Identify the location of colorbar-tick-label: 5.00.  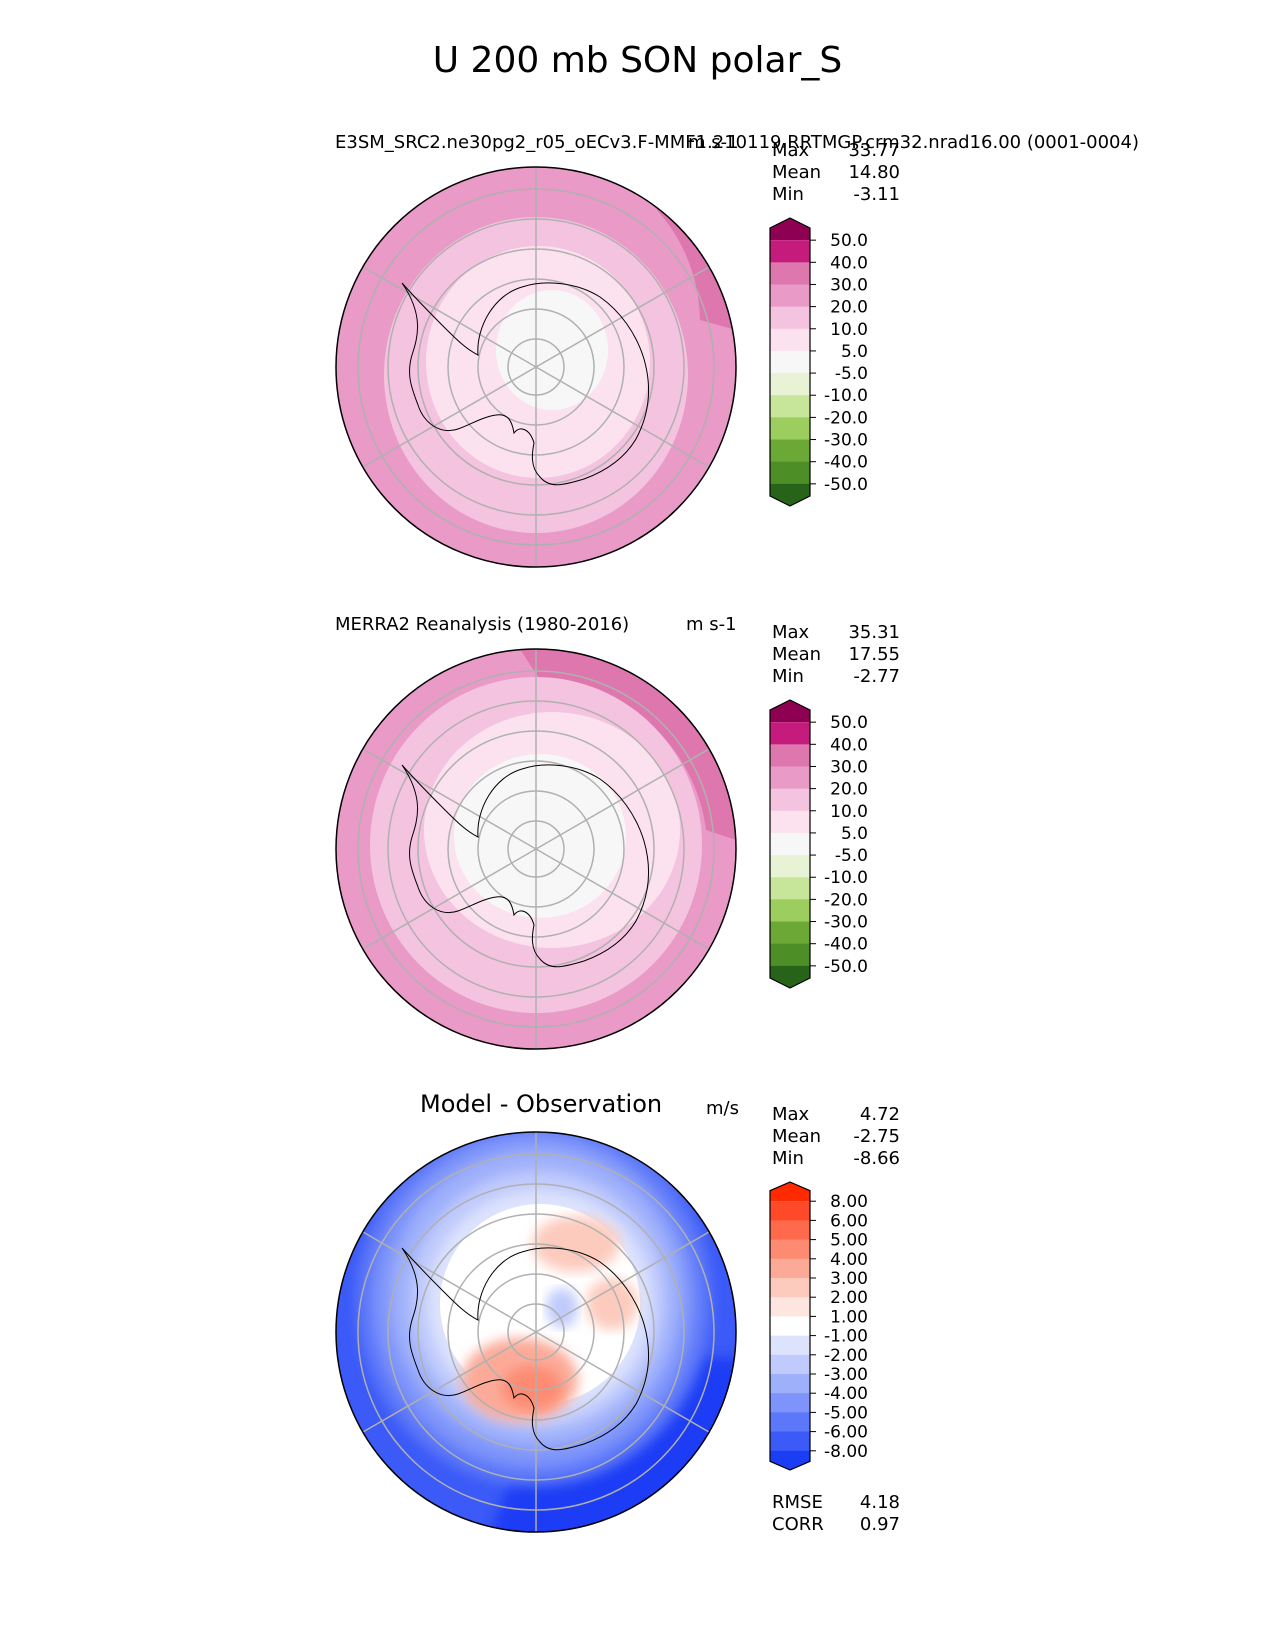
(849, 1241).